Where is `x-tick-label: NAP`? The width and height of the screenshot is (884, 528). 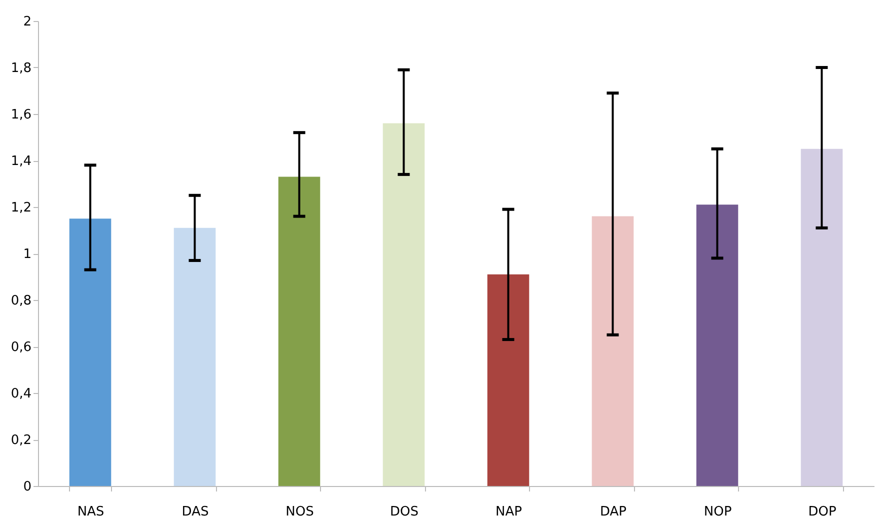 x-tick-label: NAP is located at coordinates (509, 512).